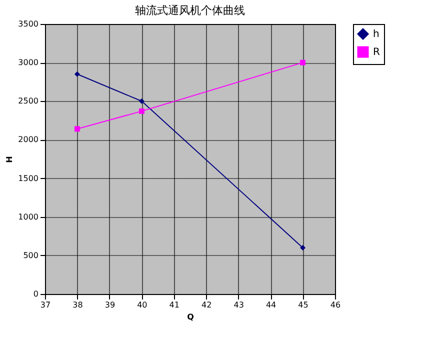 Image resolution: width=426 pixels, height=352 pixels. Describe the element at coordinates (142, 305) in the screenshot. I see `x-tick-label: 40` at that location.